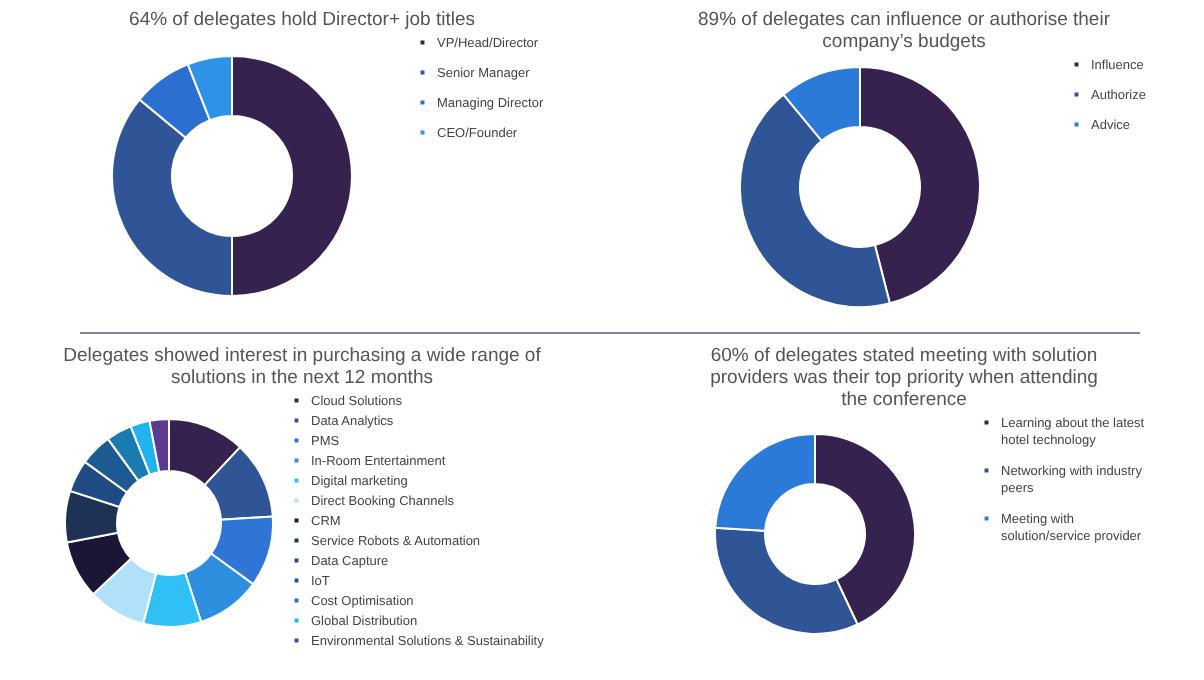 Image resolution: width=1204 pixels, height=680 pixels. What do you see at coordinates (904, 378) in the screenshot?
I see `chart-title: 60% of delegates stated meeting with solution providers was their top priority when attending the conference` at bounding box center [904, 378].